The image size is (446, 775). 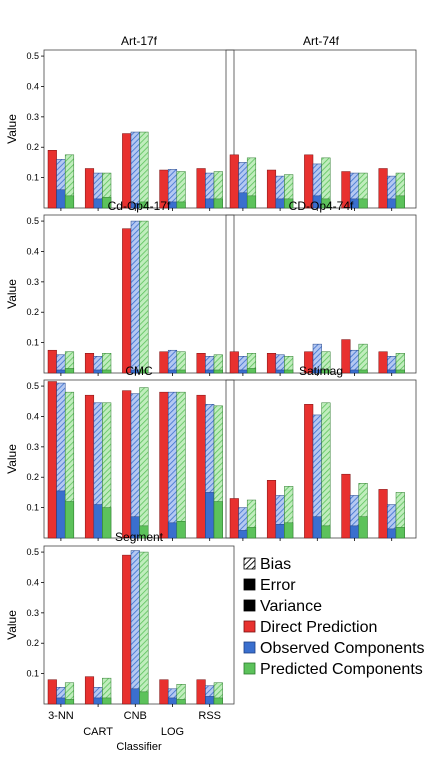 I want to click on panel-title: Cd-Op4-17f, so click(x=139, y=206).